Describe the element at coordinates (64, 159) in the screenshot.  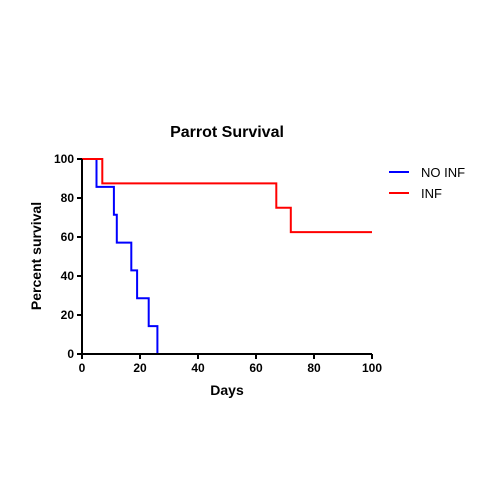
I see `y-tick-label: 100` at that location.